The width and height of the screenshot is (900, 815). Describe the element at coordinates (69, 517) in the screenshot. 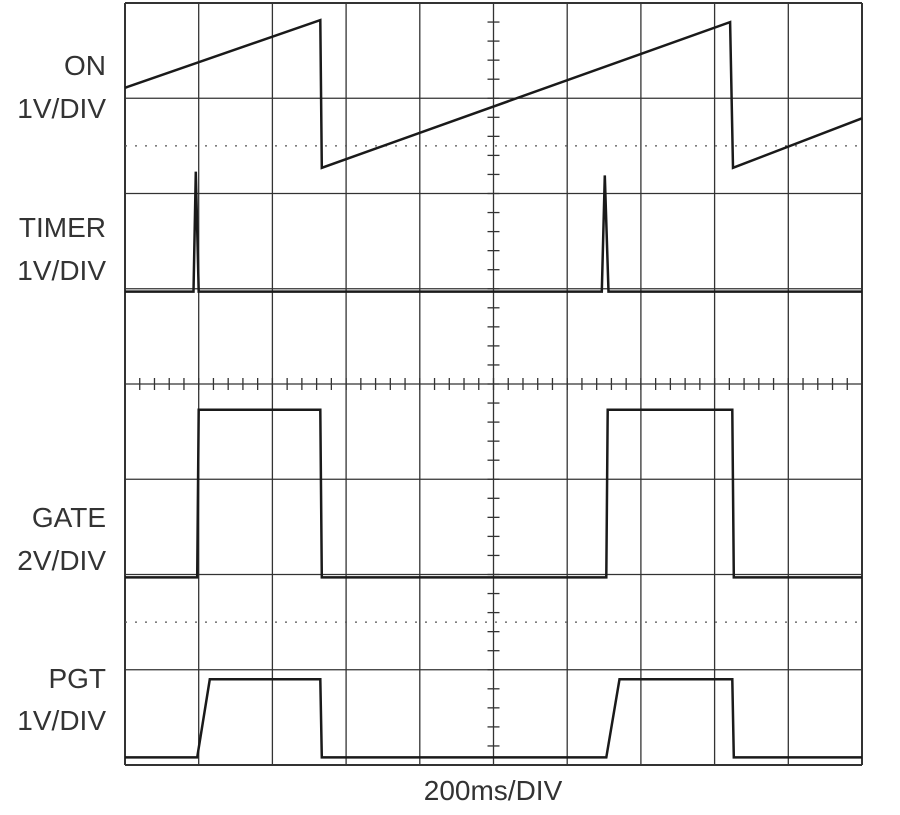

I see `trace-name: GATE` at that location.